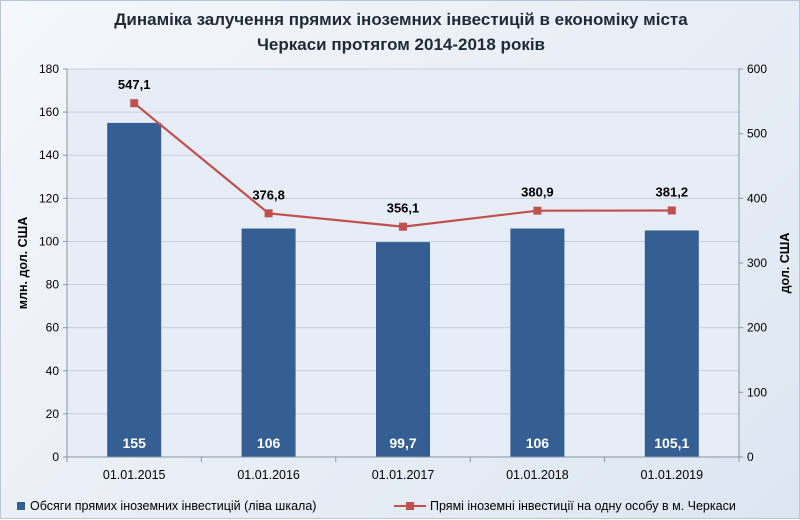 The width and height of the screenshot is (800, 520). What do you see at coordinates (53, 285) in the screenshot?
I see `left-tick-label: 80` at bounding box center [53, 285].